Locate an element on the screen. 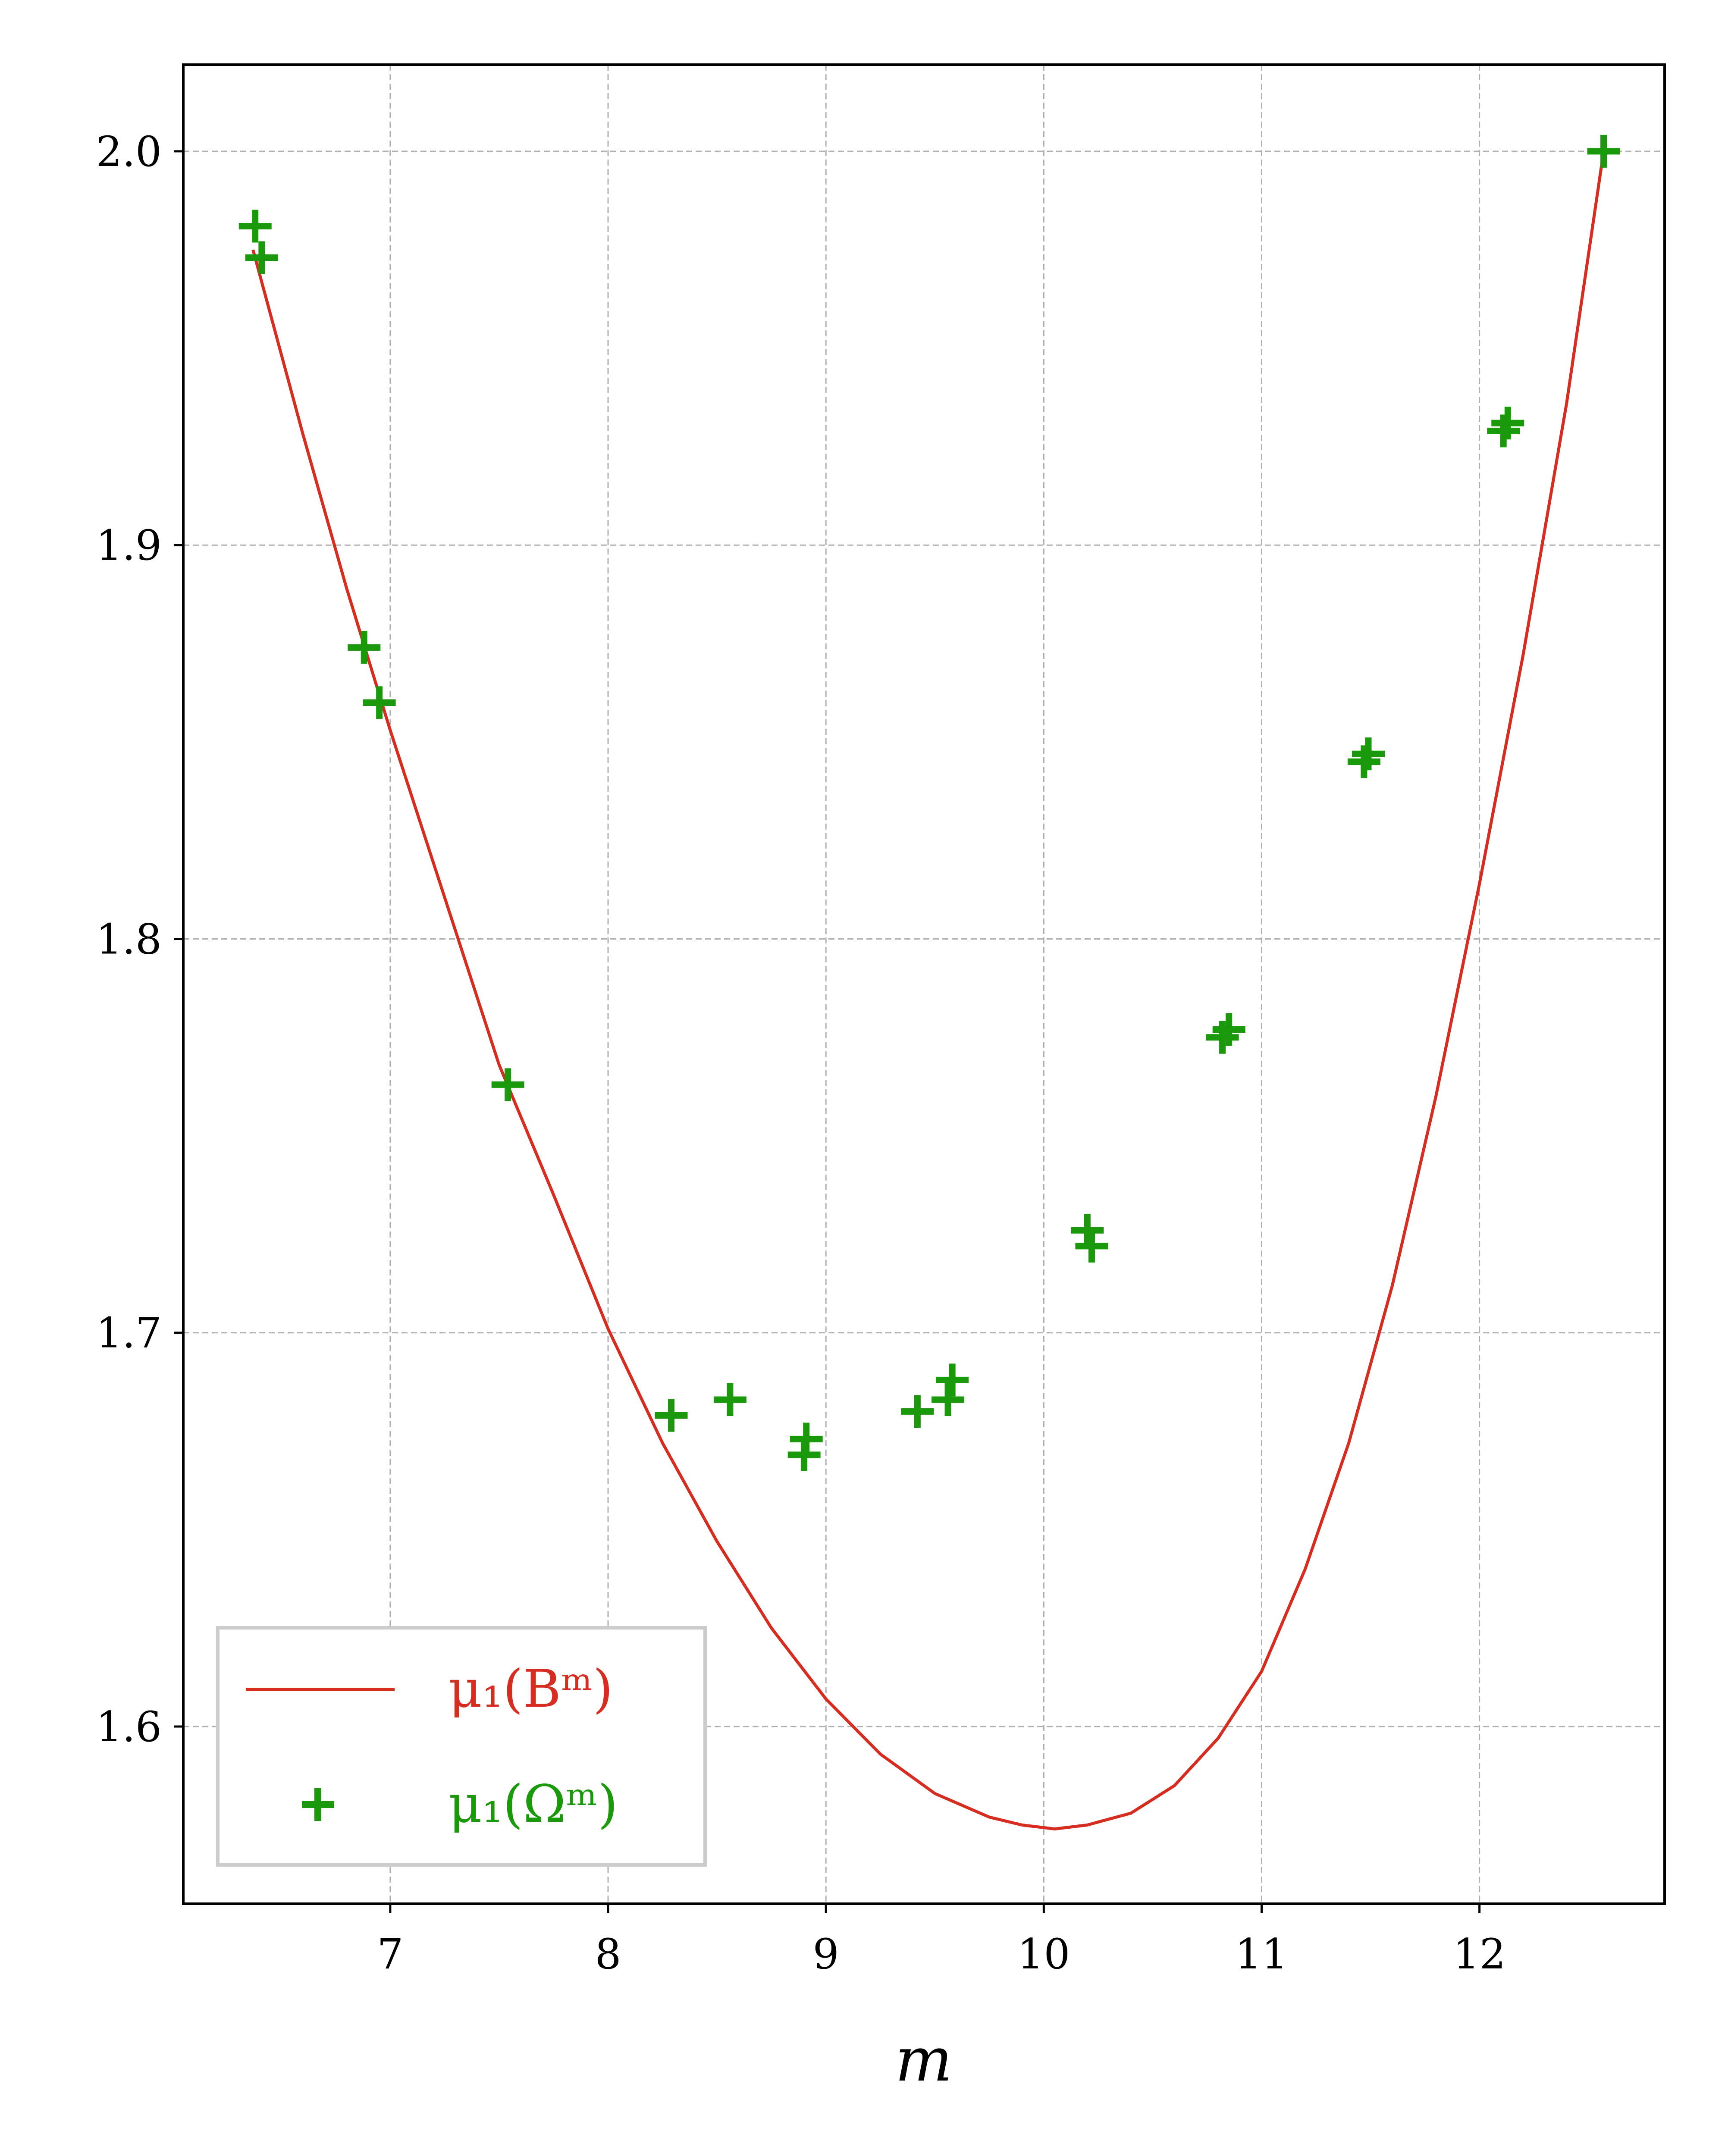 This screenshot has height=2156, width=1725. legend: μ₁(Bᵐ) μ₁(Ωᵐ) is located at coordinates (462, 1746).